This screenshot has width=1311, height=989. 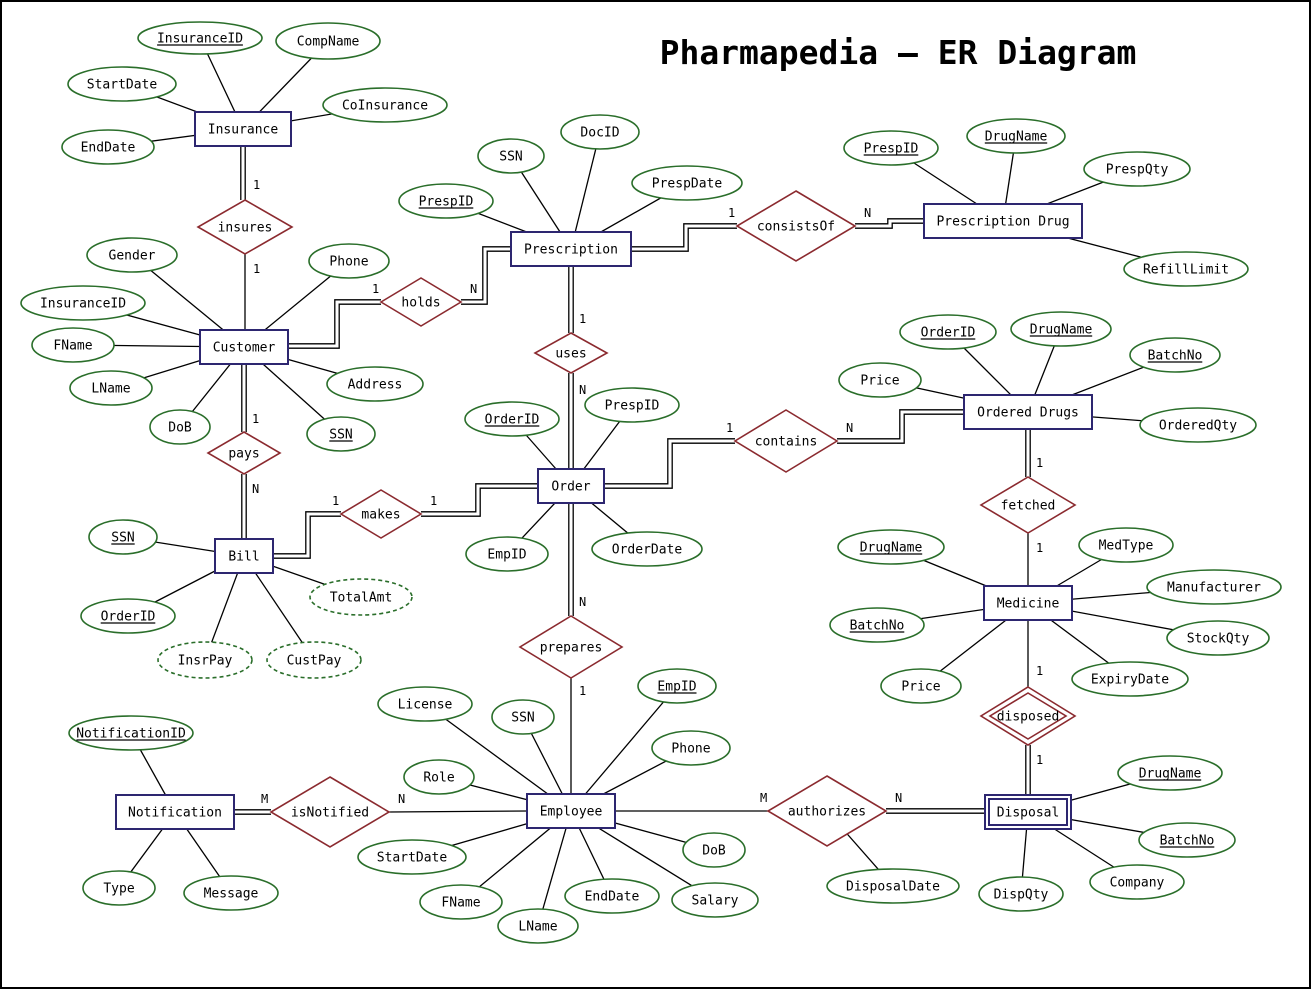 I want to click on entity-prescription_drug: Prescription Drug, so click(x=1003, y=221).